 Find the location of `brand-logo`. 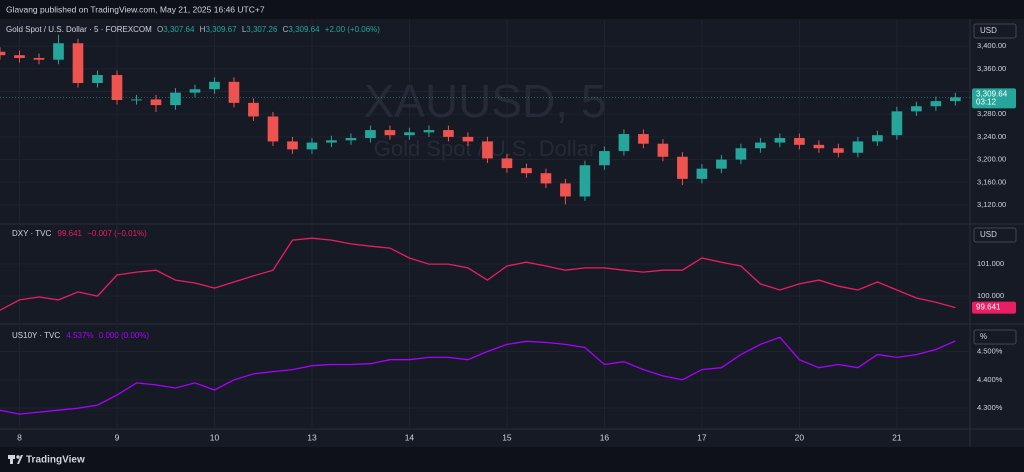

brand-logo is located at coordinates (15, 459).